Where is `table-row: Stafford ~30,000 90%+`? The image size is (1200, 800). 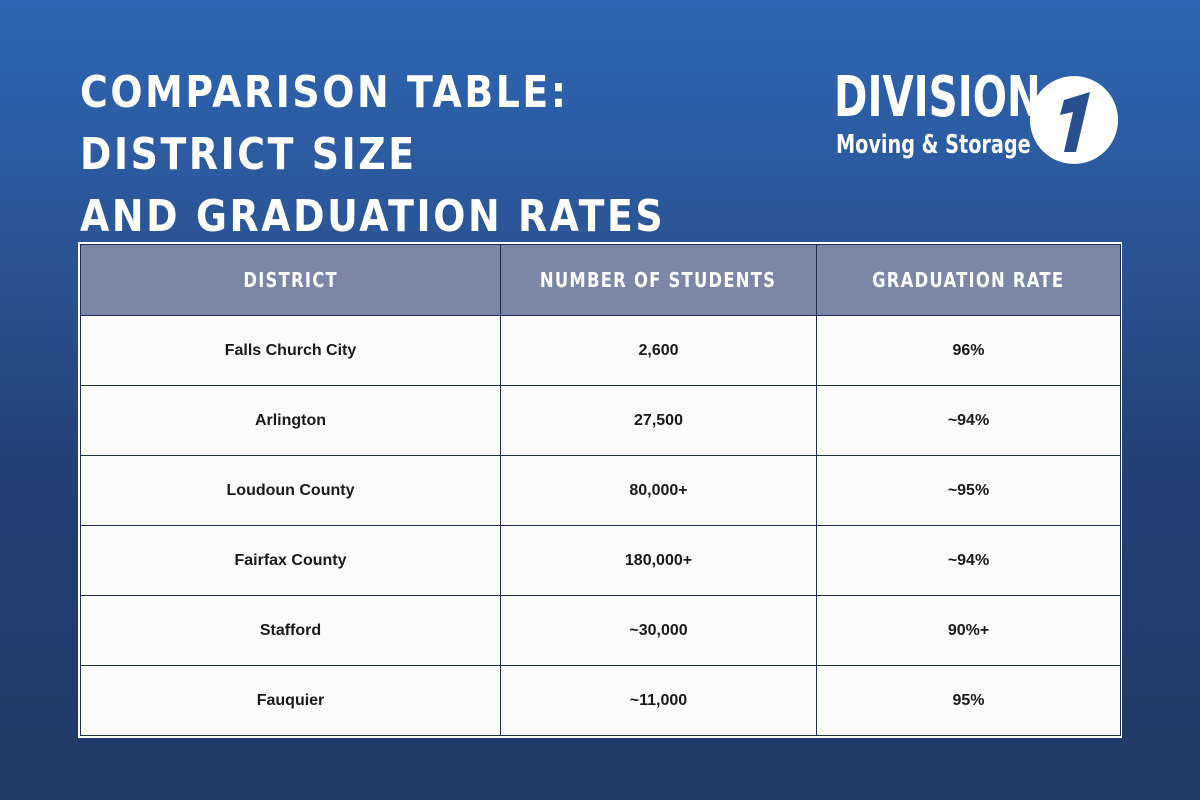 table-row: Stafford ~30,000 90%+ is located at coordinates (600, 630).